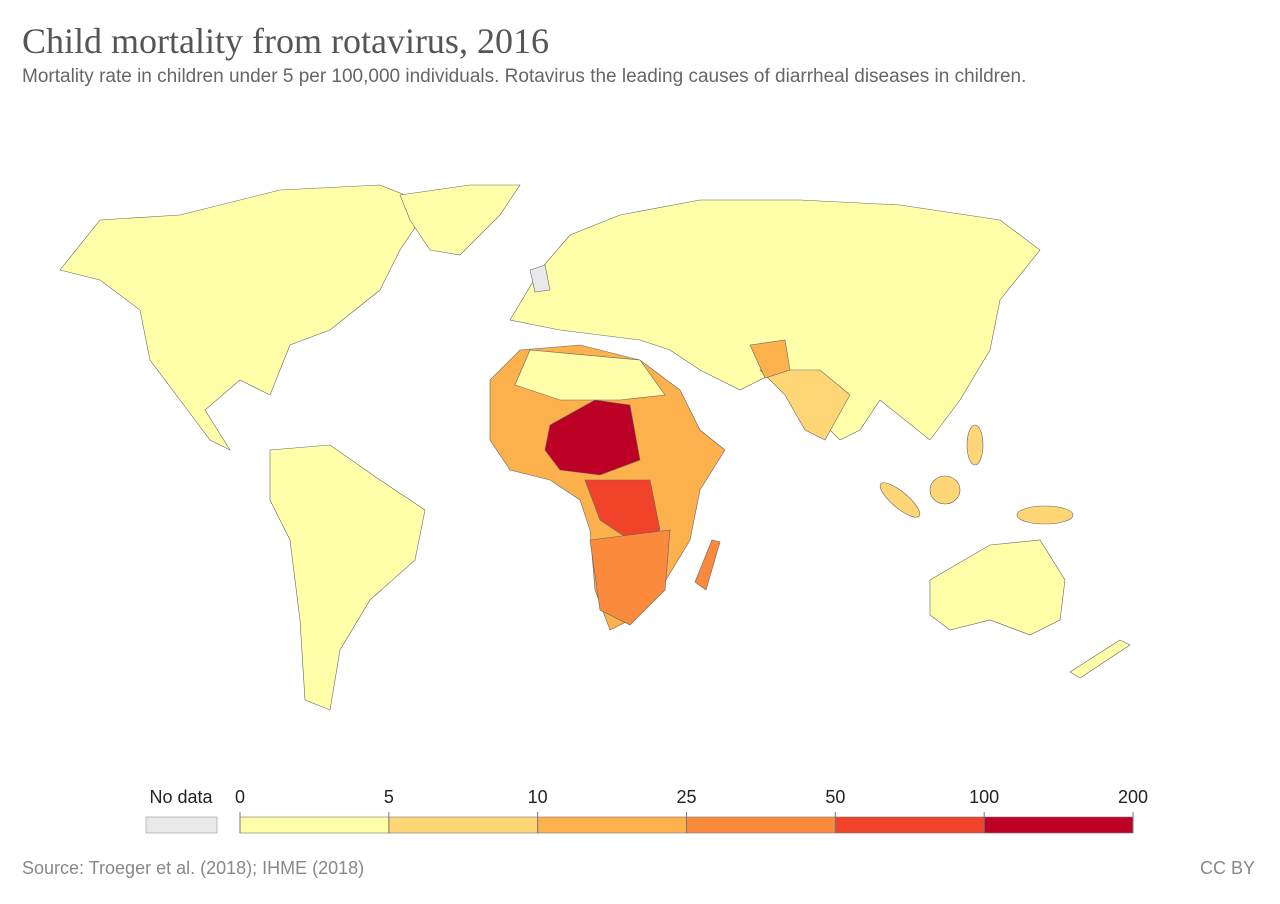 Image resolution: width=1280 pixels, height=904 pixels. What do you see at coordinates (460, 220) in the screenshot?
I see `greenland` at bounding box center [460, 220].